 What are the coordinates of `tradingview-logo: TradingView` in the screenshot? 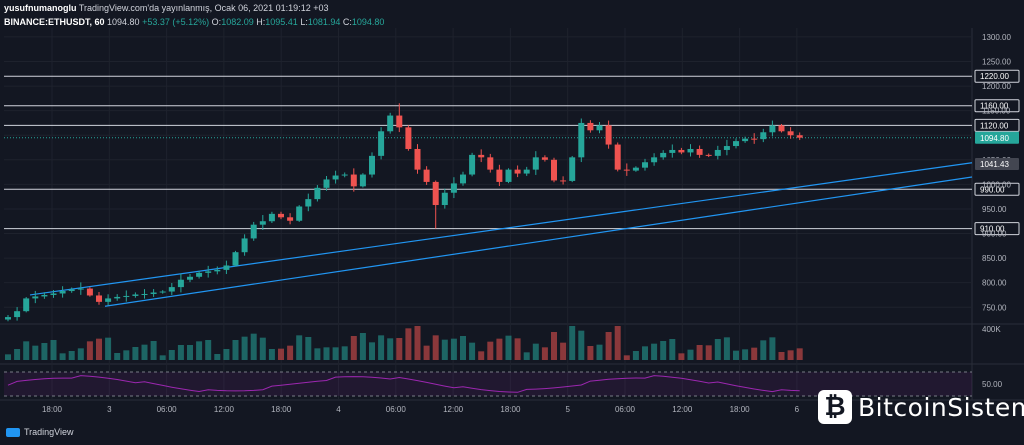 It's located at (40, 432).